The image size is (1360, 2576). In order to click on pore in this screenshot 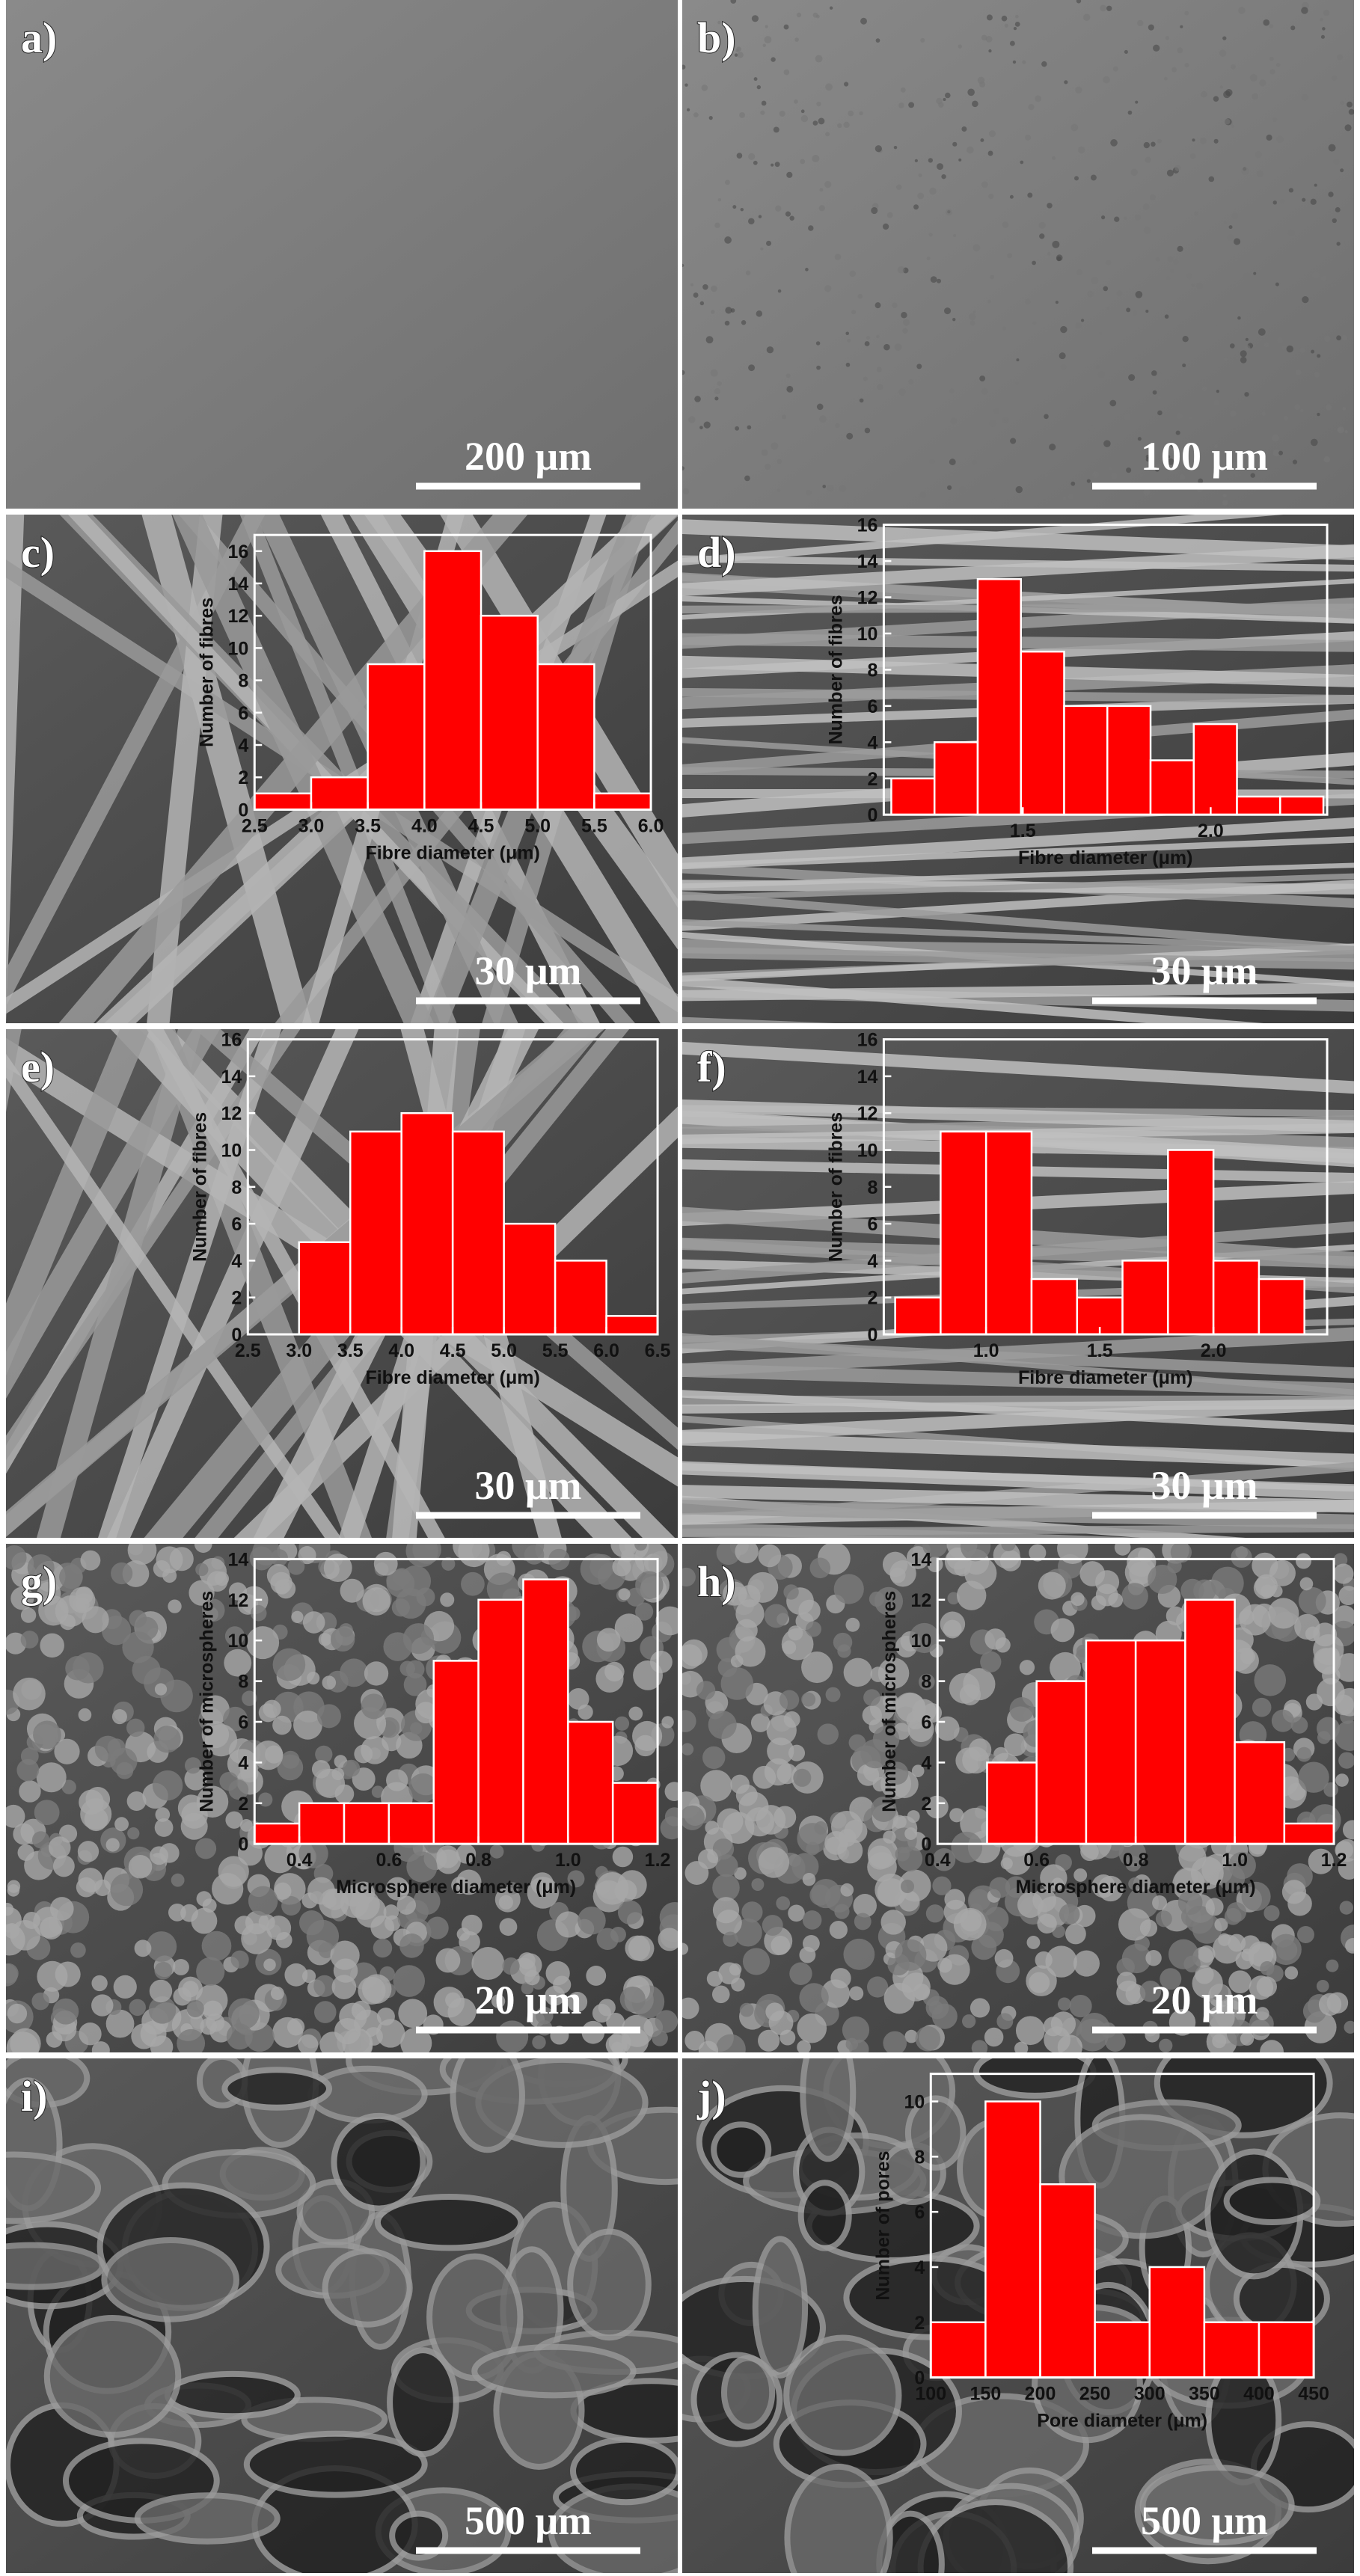, I will do `click(609, 2284)`.